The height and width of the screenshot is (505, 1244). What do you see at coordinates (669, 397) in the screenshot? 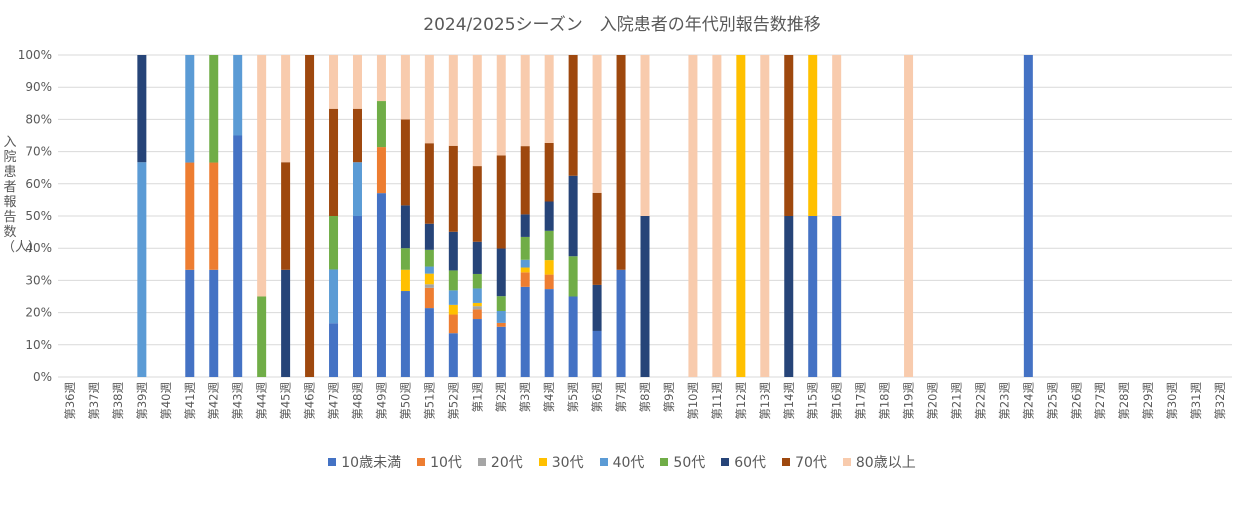
I see `x-tick-label: 第9週` at bounding box center [669, 397].